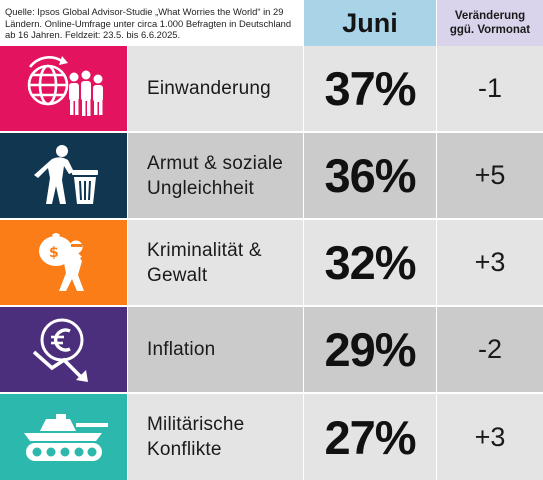  I want to click on migration-globe-icon, so click(65, 85).